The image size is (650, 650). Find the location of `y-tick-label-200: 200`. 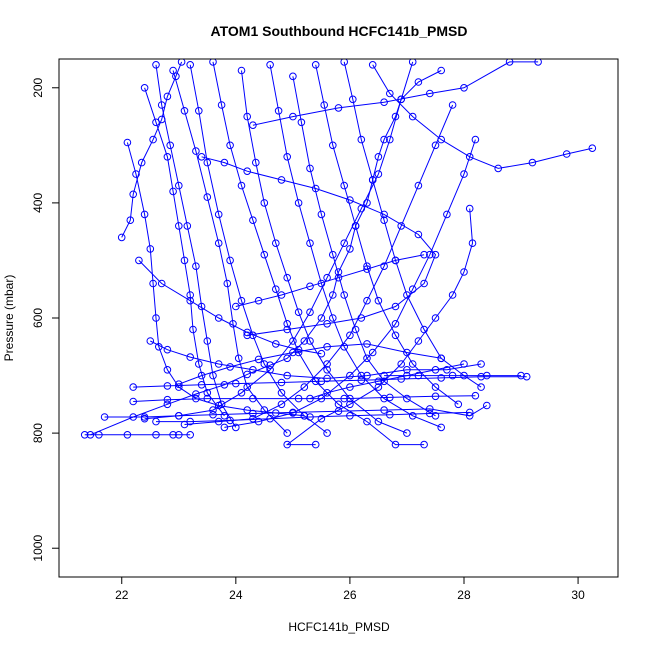

y-tick-label-200: 200 is located at coordinates (38, 87).